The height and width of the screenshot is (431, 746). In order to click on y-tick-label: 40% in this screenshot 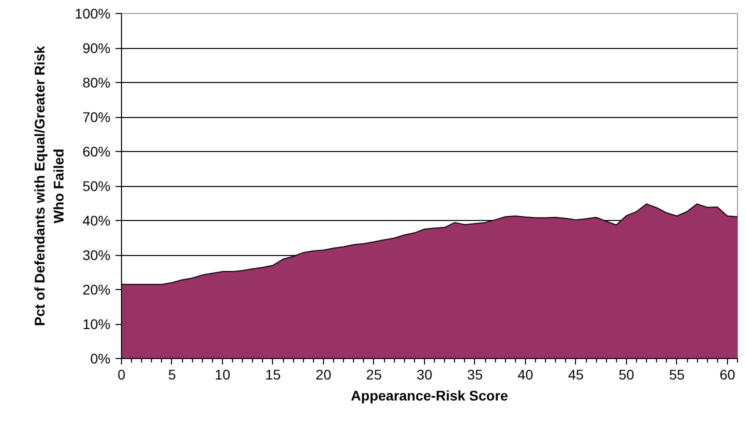, I will do `click(96, 220)`.